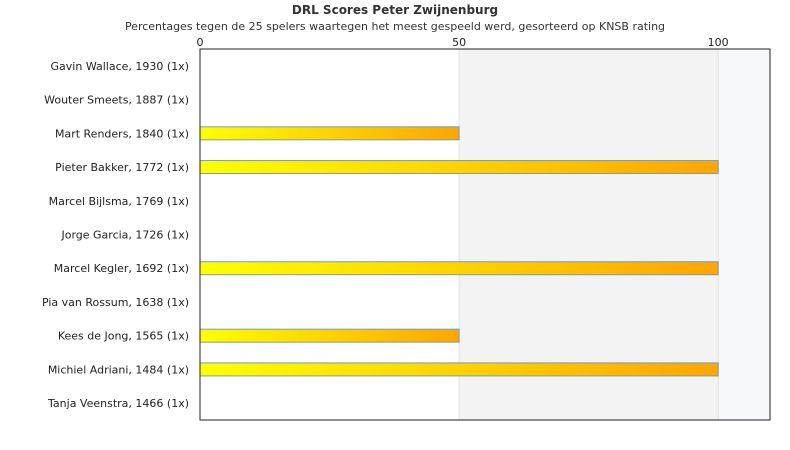 Image resolution: width=790 pixels, height=450 pixels. What do you see at coordinates (118, 369) in the screenshot?
I see `category-label: Michiel Adriani, 1484 (1x)` at bounding box center [118, 369].